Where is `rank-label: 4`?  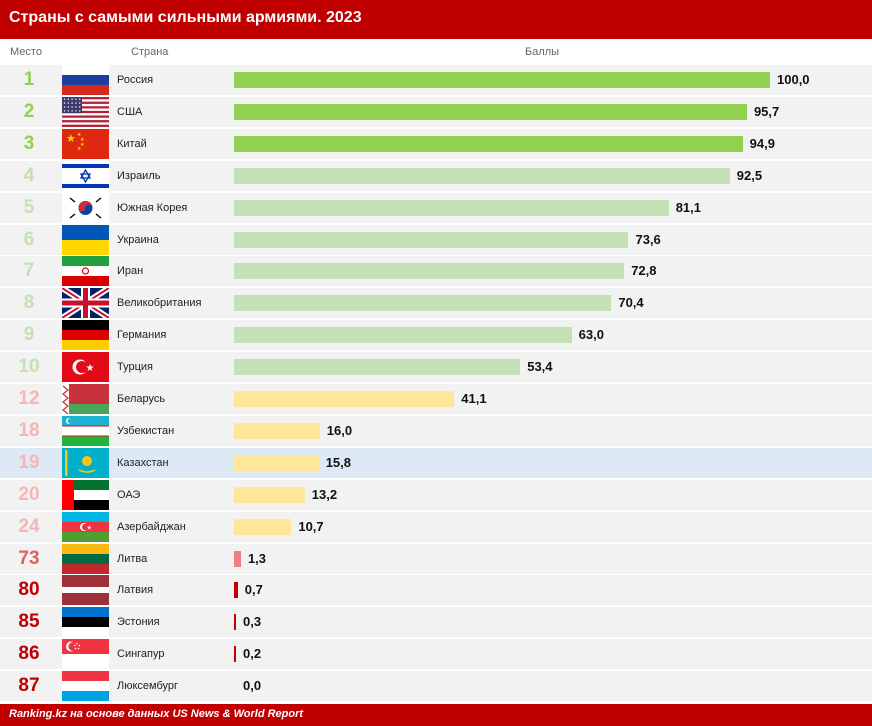 rank-label: 4 is located at coordinates (29, 175).